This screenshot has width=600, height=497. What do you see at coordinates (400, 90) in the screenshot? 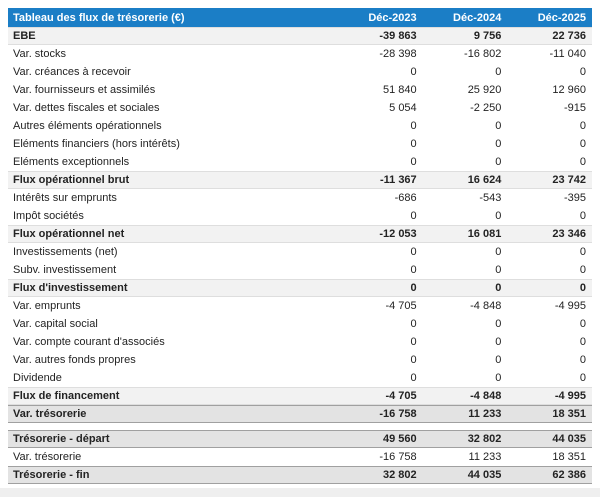
I see `cell-value: 51 840` at bounding box center [400, 90].